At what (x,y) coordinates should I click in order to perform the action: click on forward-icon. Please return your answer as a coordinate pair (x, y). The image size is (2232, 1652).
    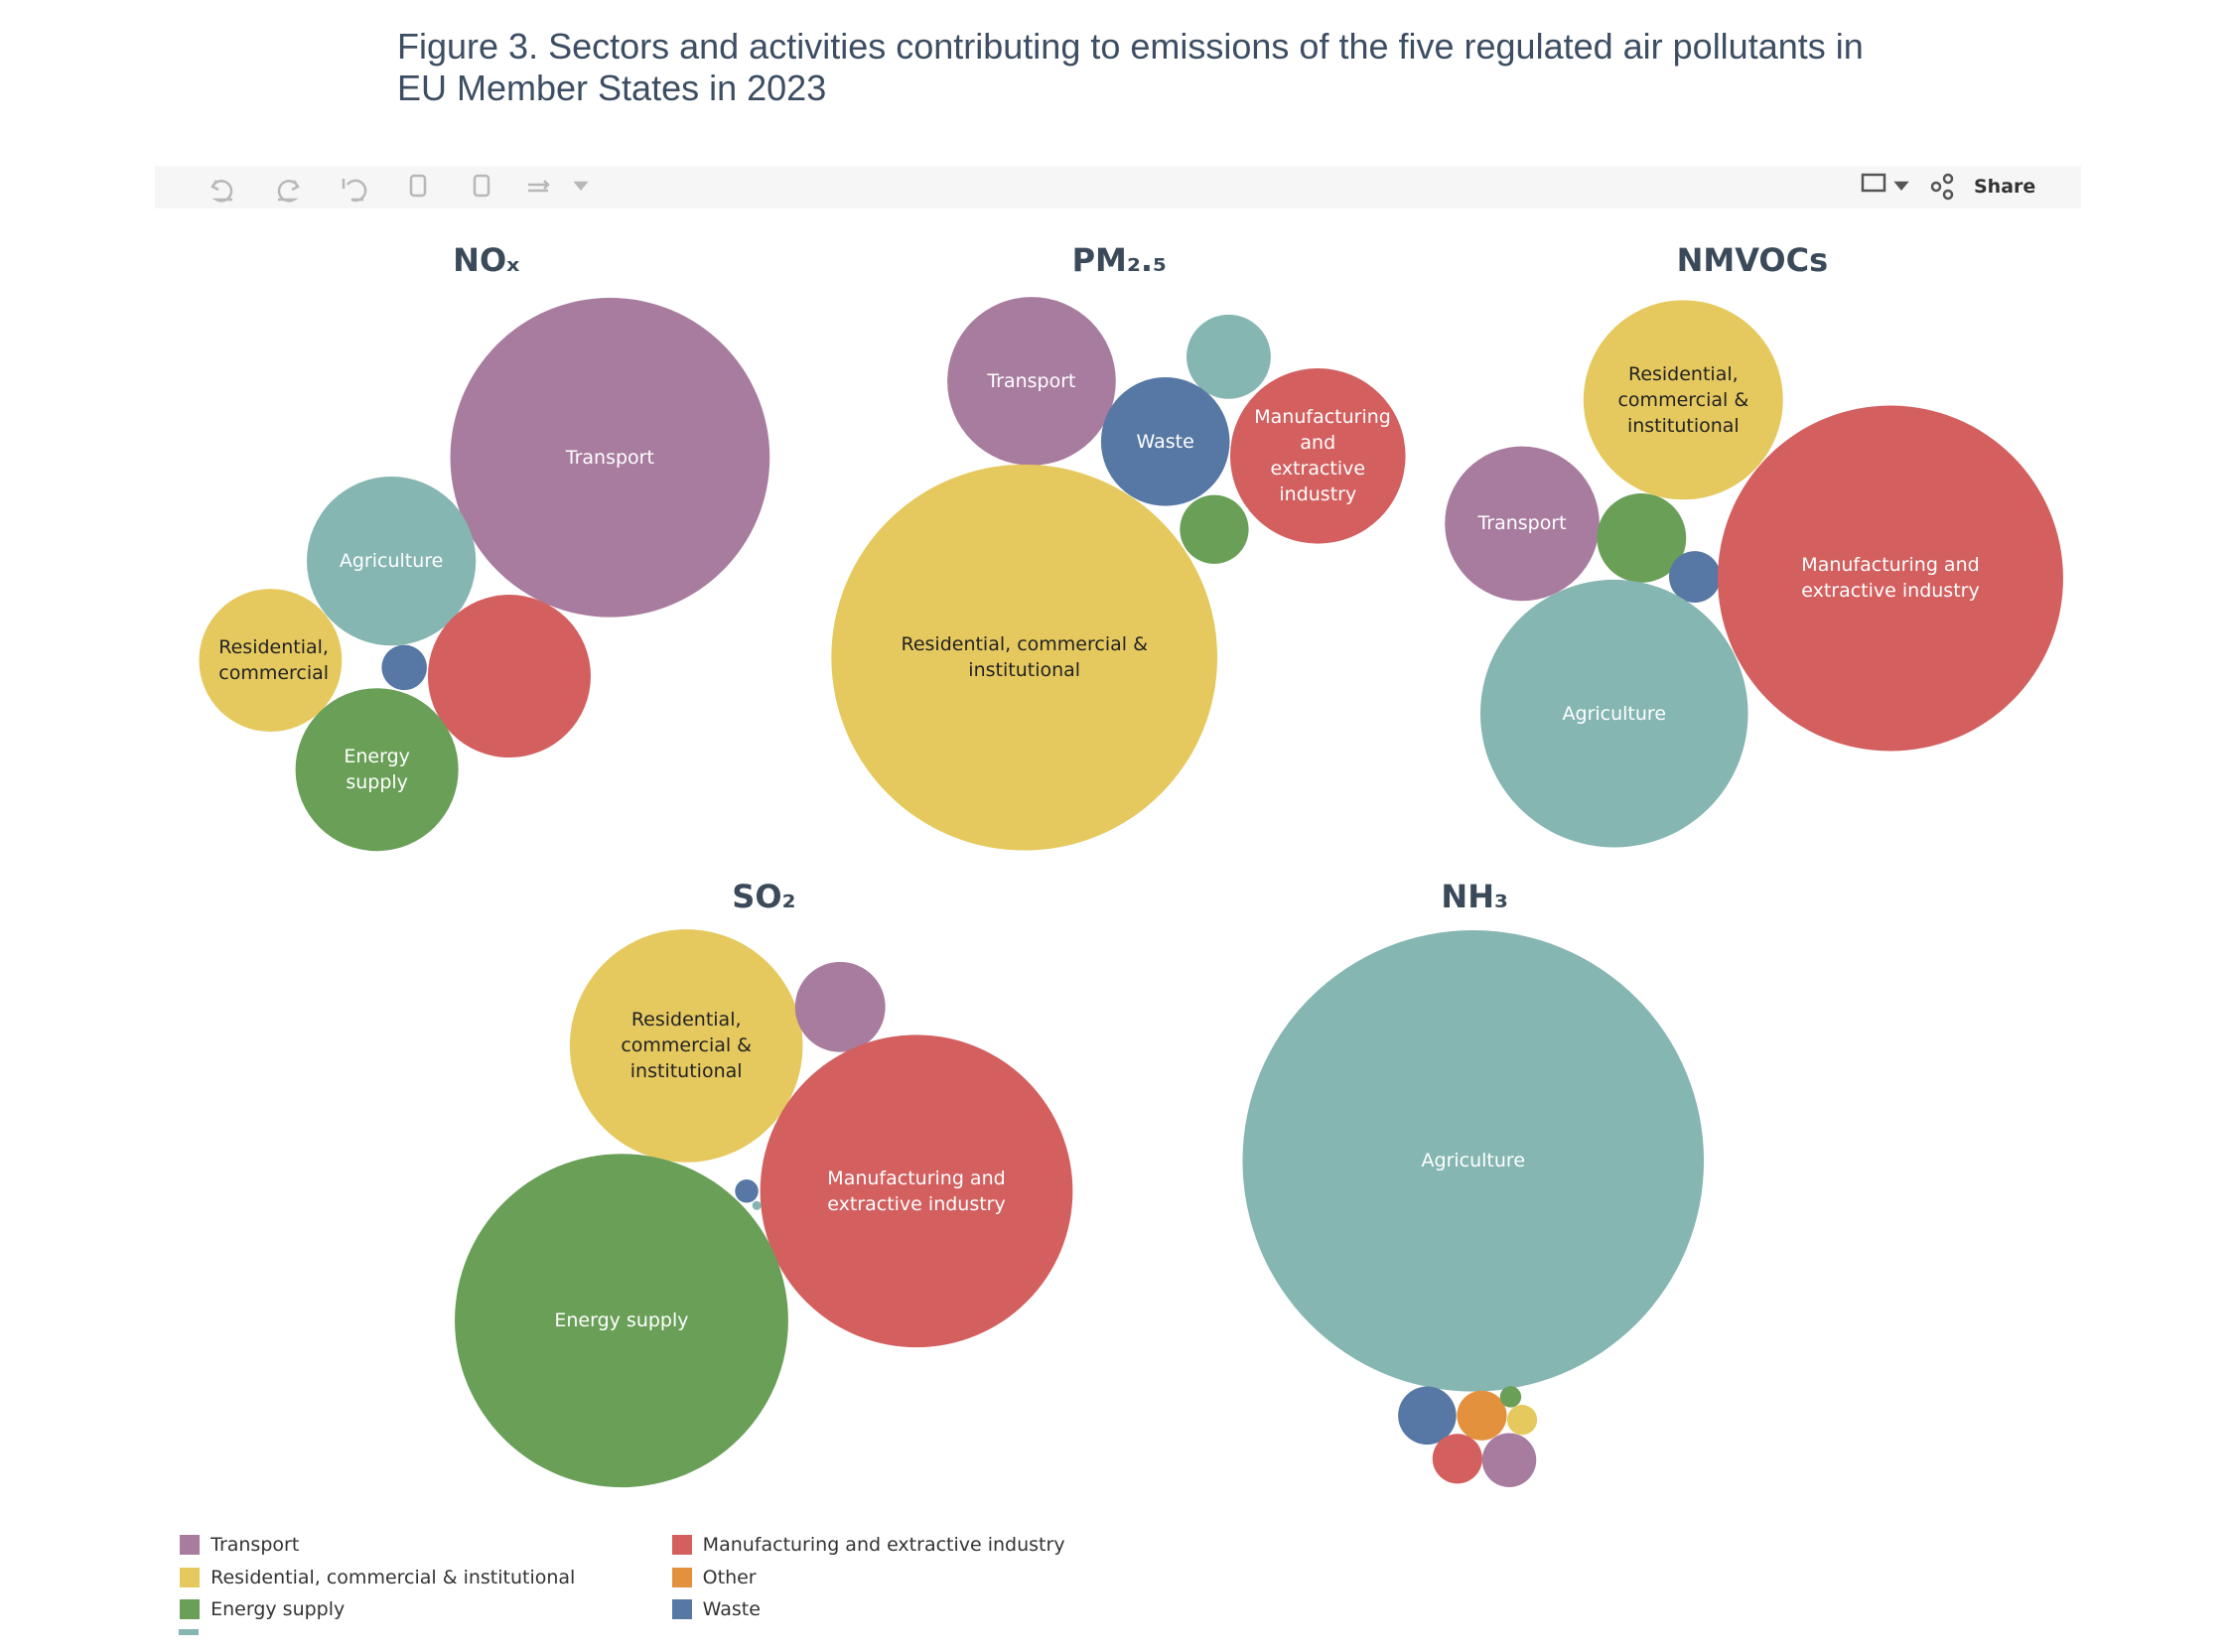
    Looking at the image, I should click on (539, 187).